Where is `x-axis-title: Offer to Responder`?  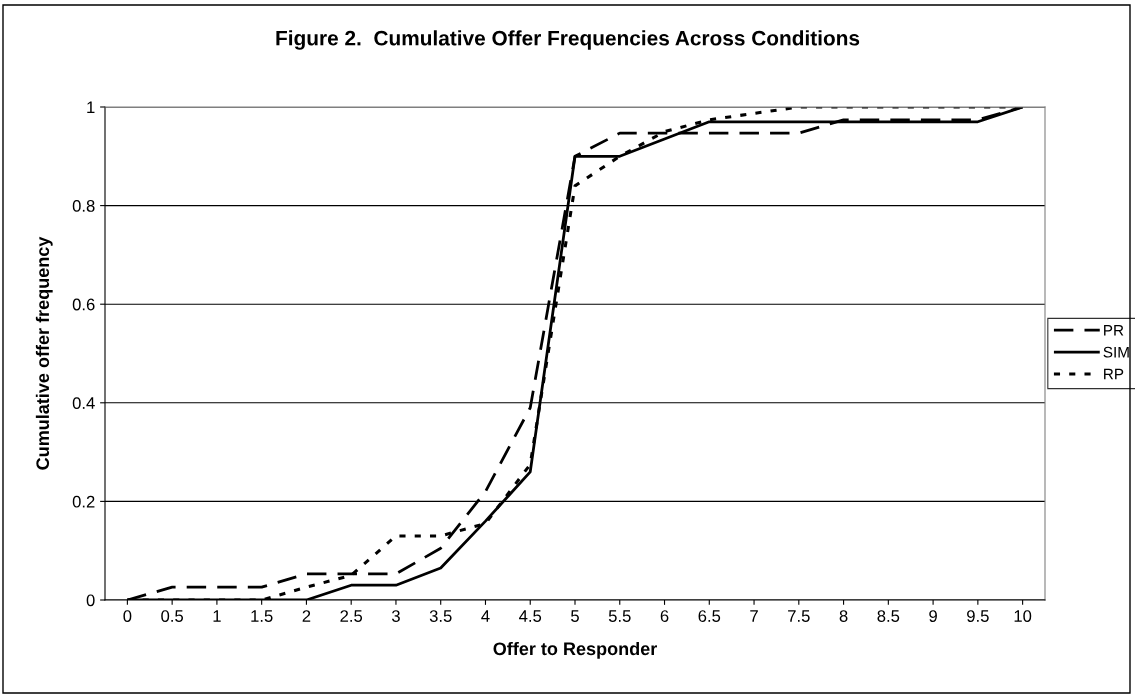 x-axis-title: Offer to Responder is located at coordinates (575, 650).